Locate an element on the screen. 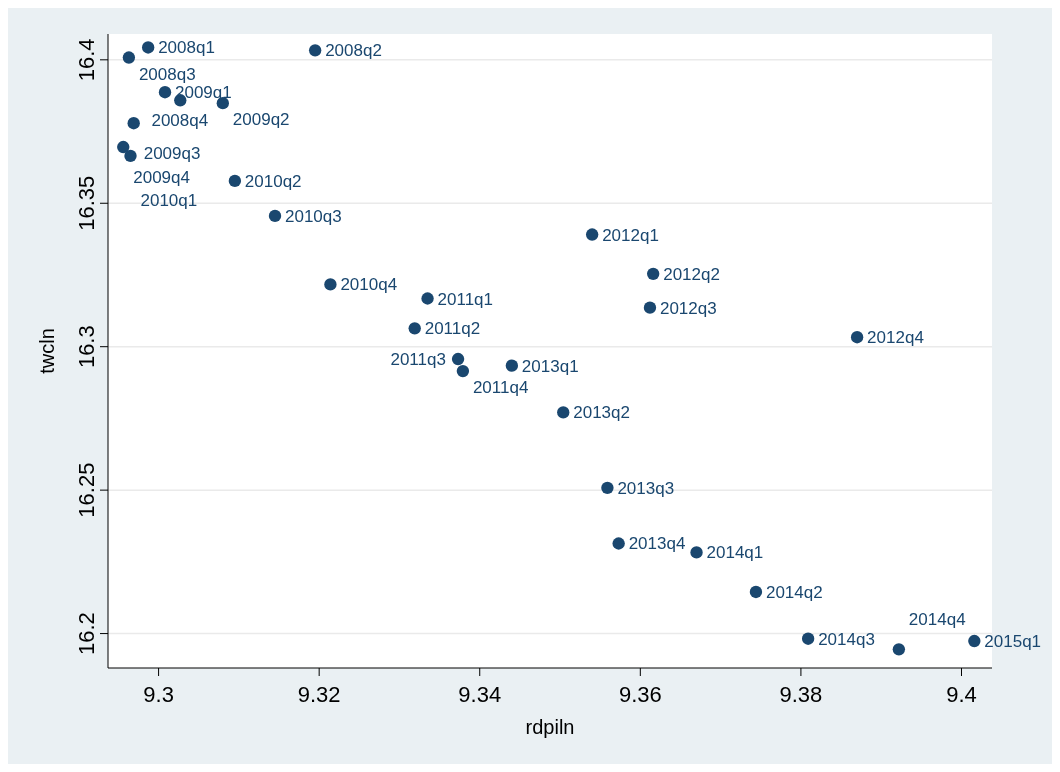 The image size is (1060, 772). x-tick-label: 9.38 is located at coordinates (801, 694).